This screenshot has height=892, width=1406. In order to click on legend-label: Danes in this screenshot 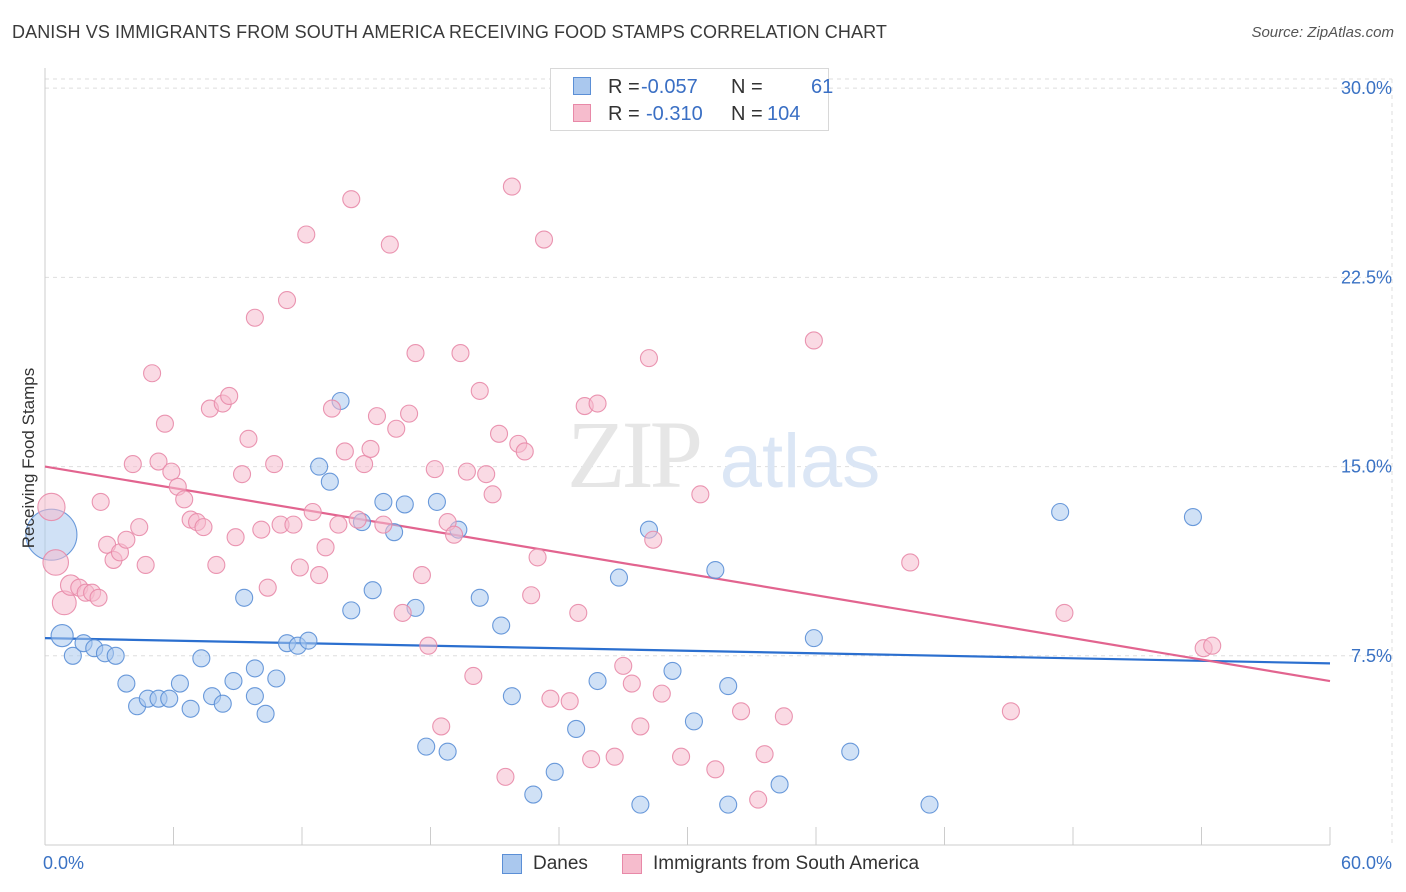, I will do `click(560, 863)`.